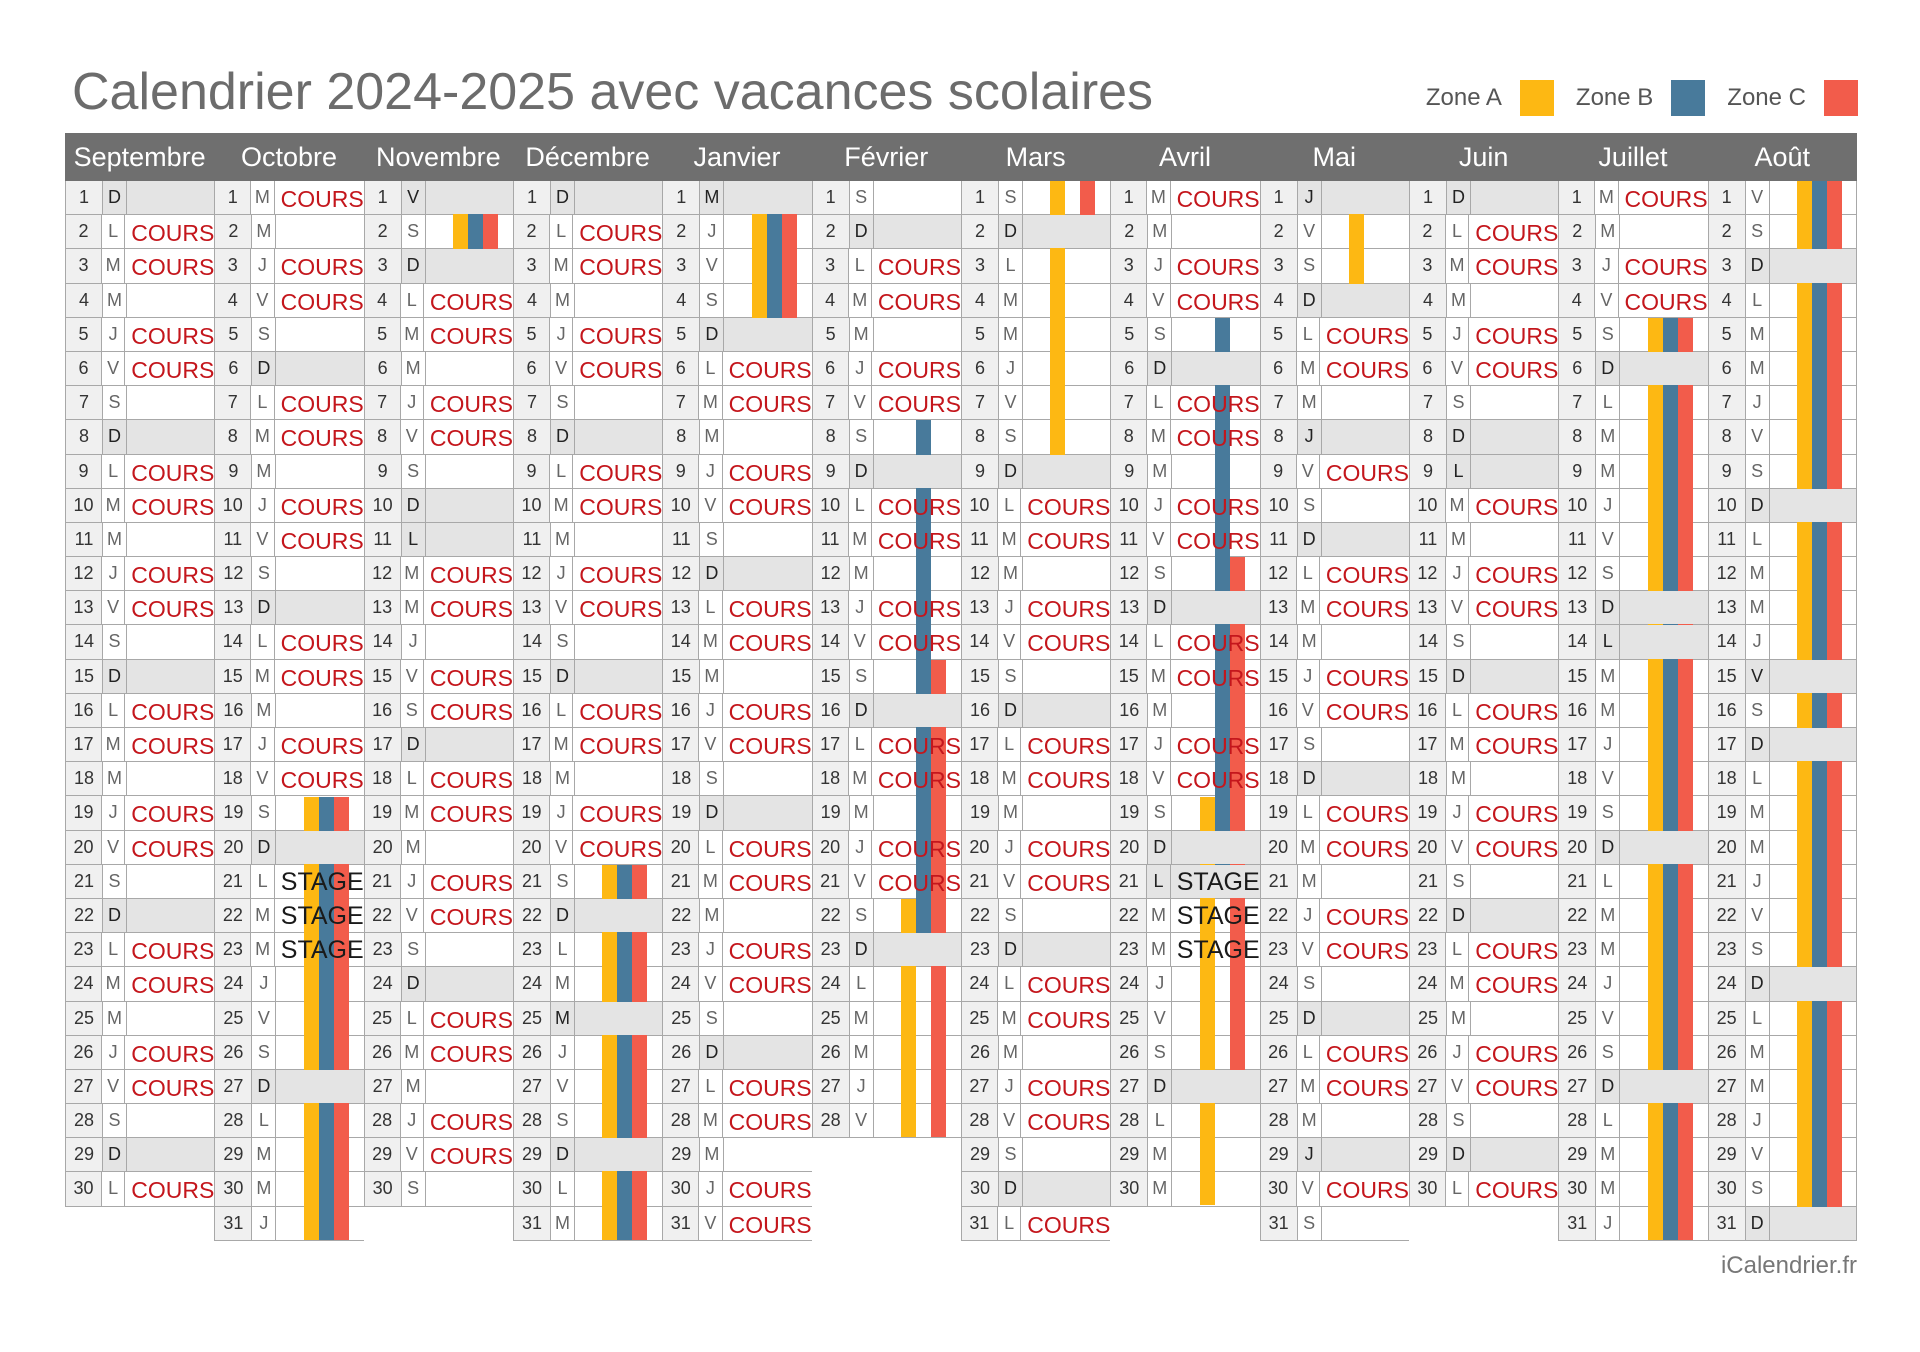 The width and height of the screenshot is (1920, 1352). What do you see at coordinates (531, 232) in the screenshot?
I see `day-number: 2` at bounding box center [531, 232].